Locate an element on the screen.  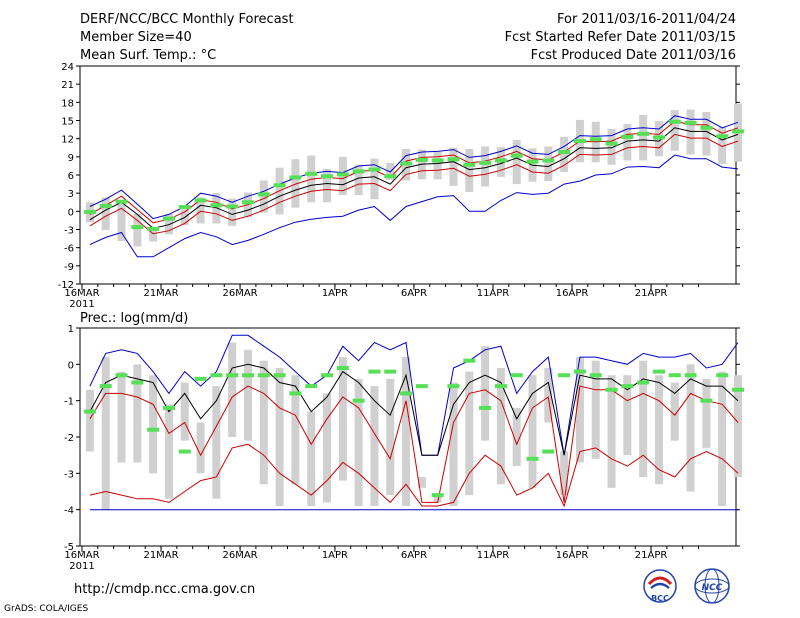
temp-p25-line is located at coordinates (414, 184).